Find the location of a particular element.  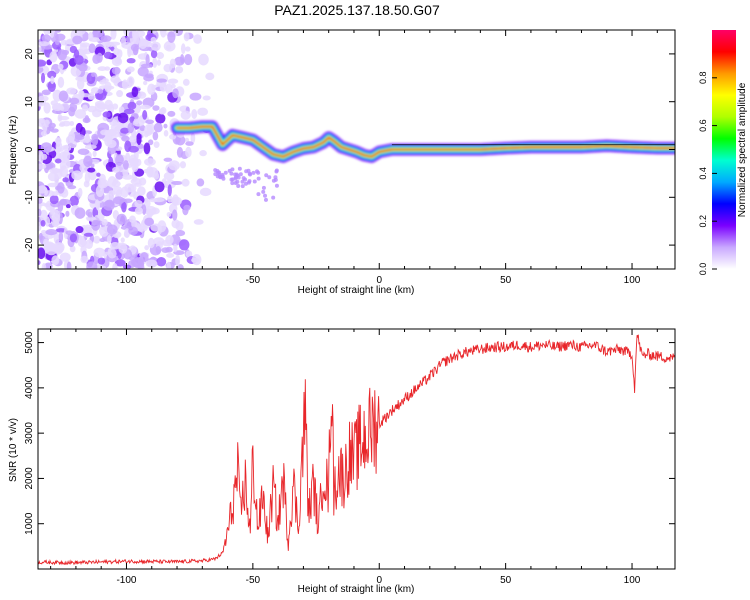

figure-title: PAZ1.2025.137.18.50.G07 is located at coordinates (357, 10).